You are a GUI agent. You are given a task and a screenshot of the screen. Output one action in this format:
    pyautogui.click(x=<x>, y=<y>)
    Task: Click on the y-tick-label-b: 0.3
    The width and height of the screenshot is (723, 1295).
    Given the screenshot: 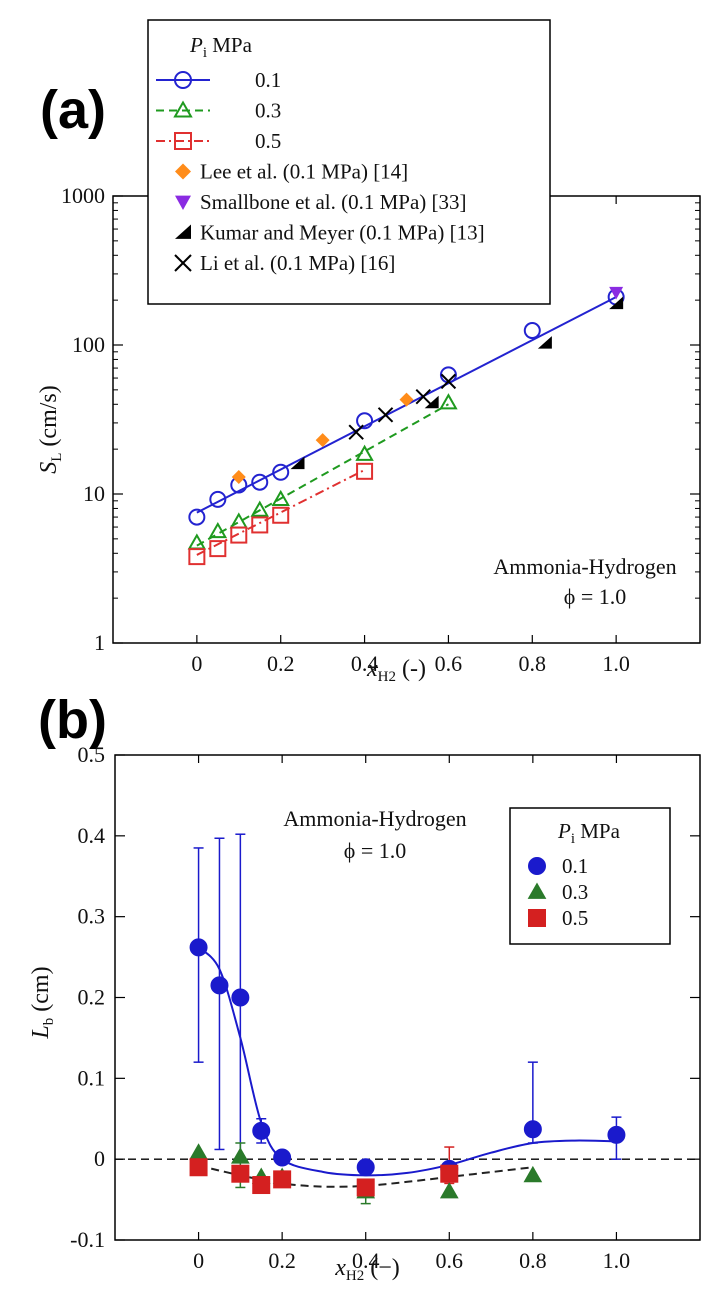 What is the action you would take?
    pyautogui.click(x=92, y=916)
    